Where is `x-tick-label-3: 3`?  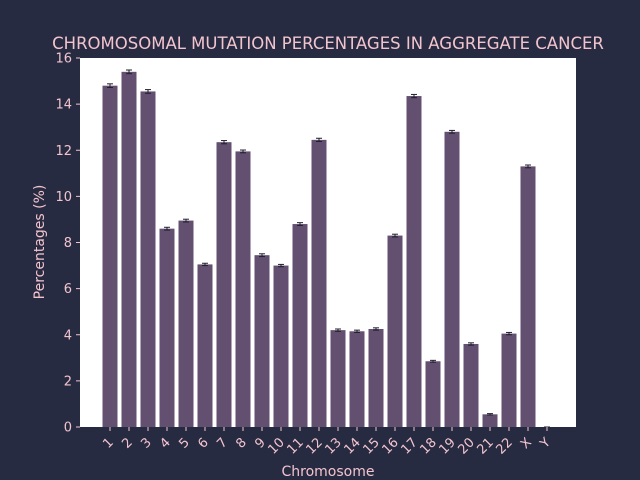 x-tick-label-3: 3 is located at coordinates (146, 443).